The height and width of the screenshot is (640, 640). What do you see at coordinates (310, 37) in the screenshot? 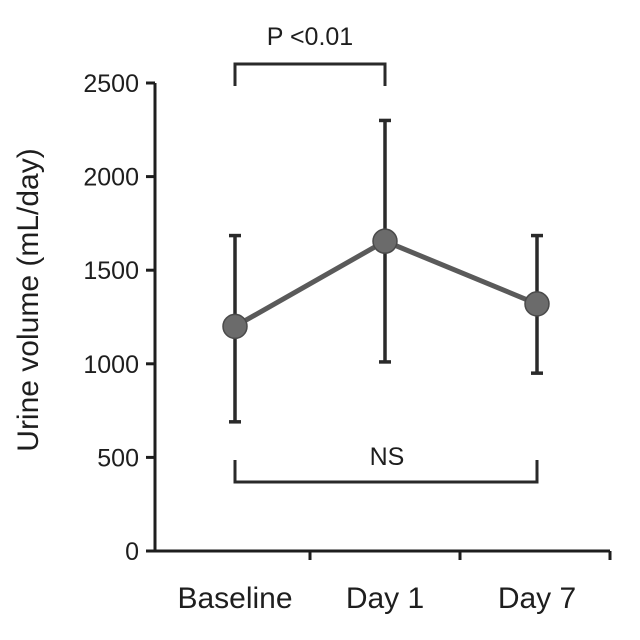
I see `significance-label: P <0.01` at bounding box center [310, 37].